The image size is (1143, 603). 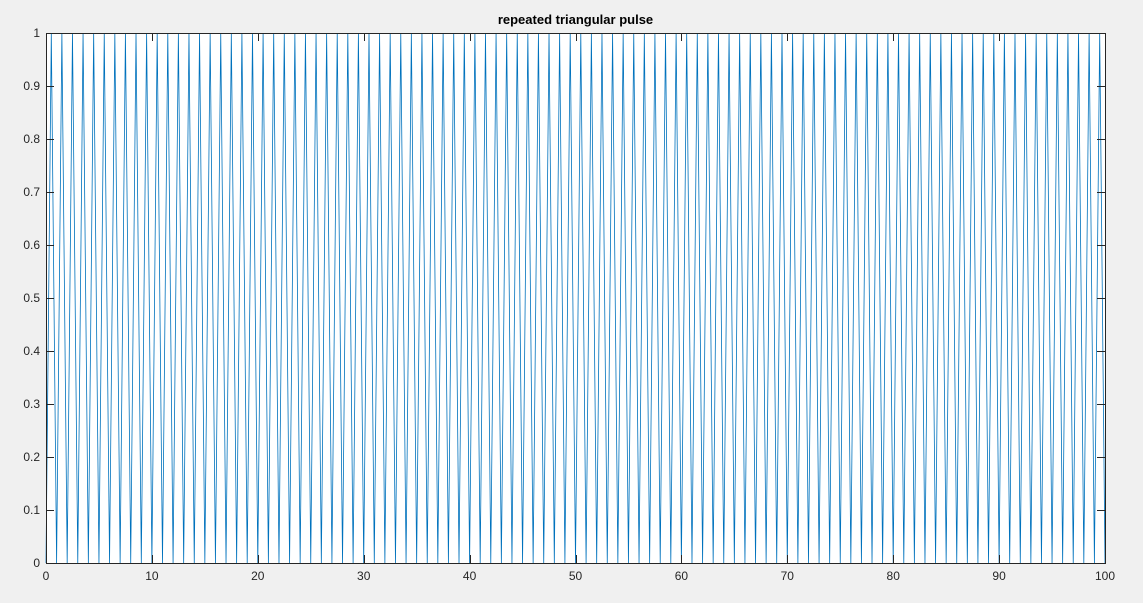 I want to click on y-tick-label: 0.1, so click(x=31, y=510).